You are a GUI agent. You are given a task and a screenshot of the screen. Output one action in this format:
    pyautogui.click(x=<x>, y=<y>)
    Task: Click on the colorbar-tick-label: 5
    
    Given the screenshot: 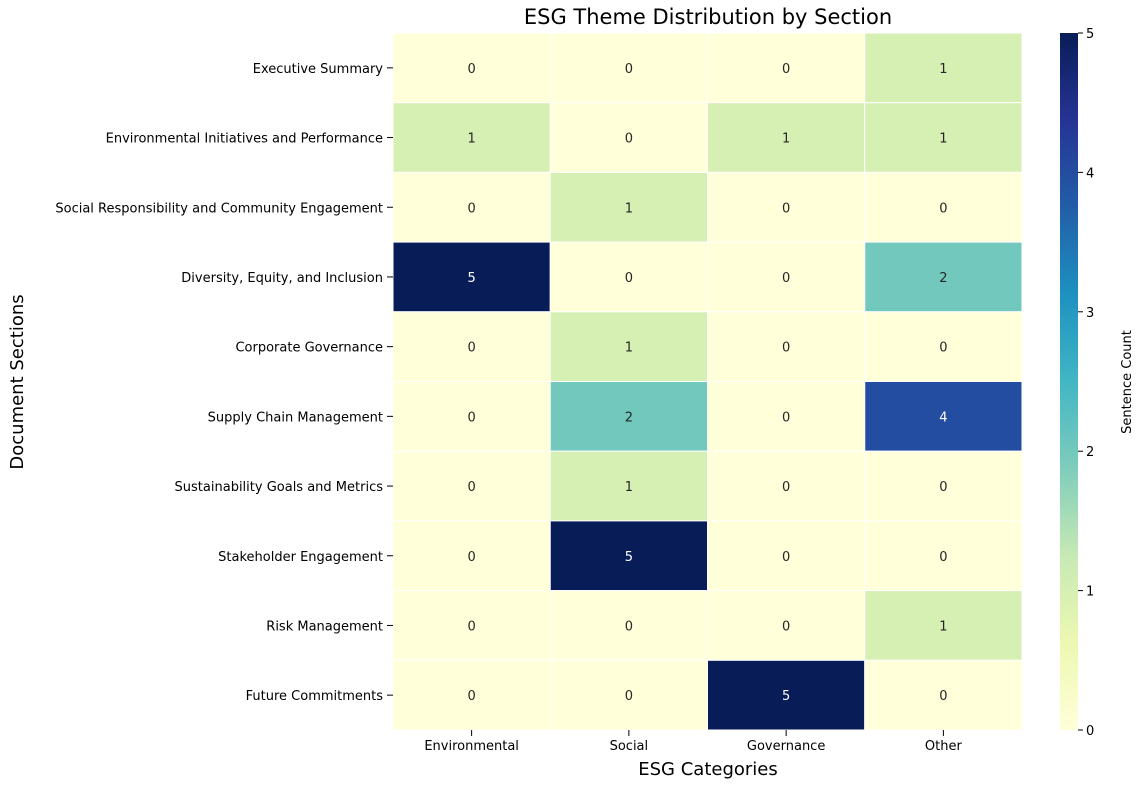 What is the action you would take?
    pyautogui.click(x=1090, y=34)
    